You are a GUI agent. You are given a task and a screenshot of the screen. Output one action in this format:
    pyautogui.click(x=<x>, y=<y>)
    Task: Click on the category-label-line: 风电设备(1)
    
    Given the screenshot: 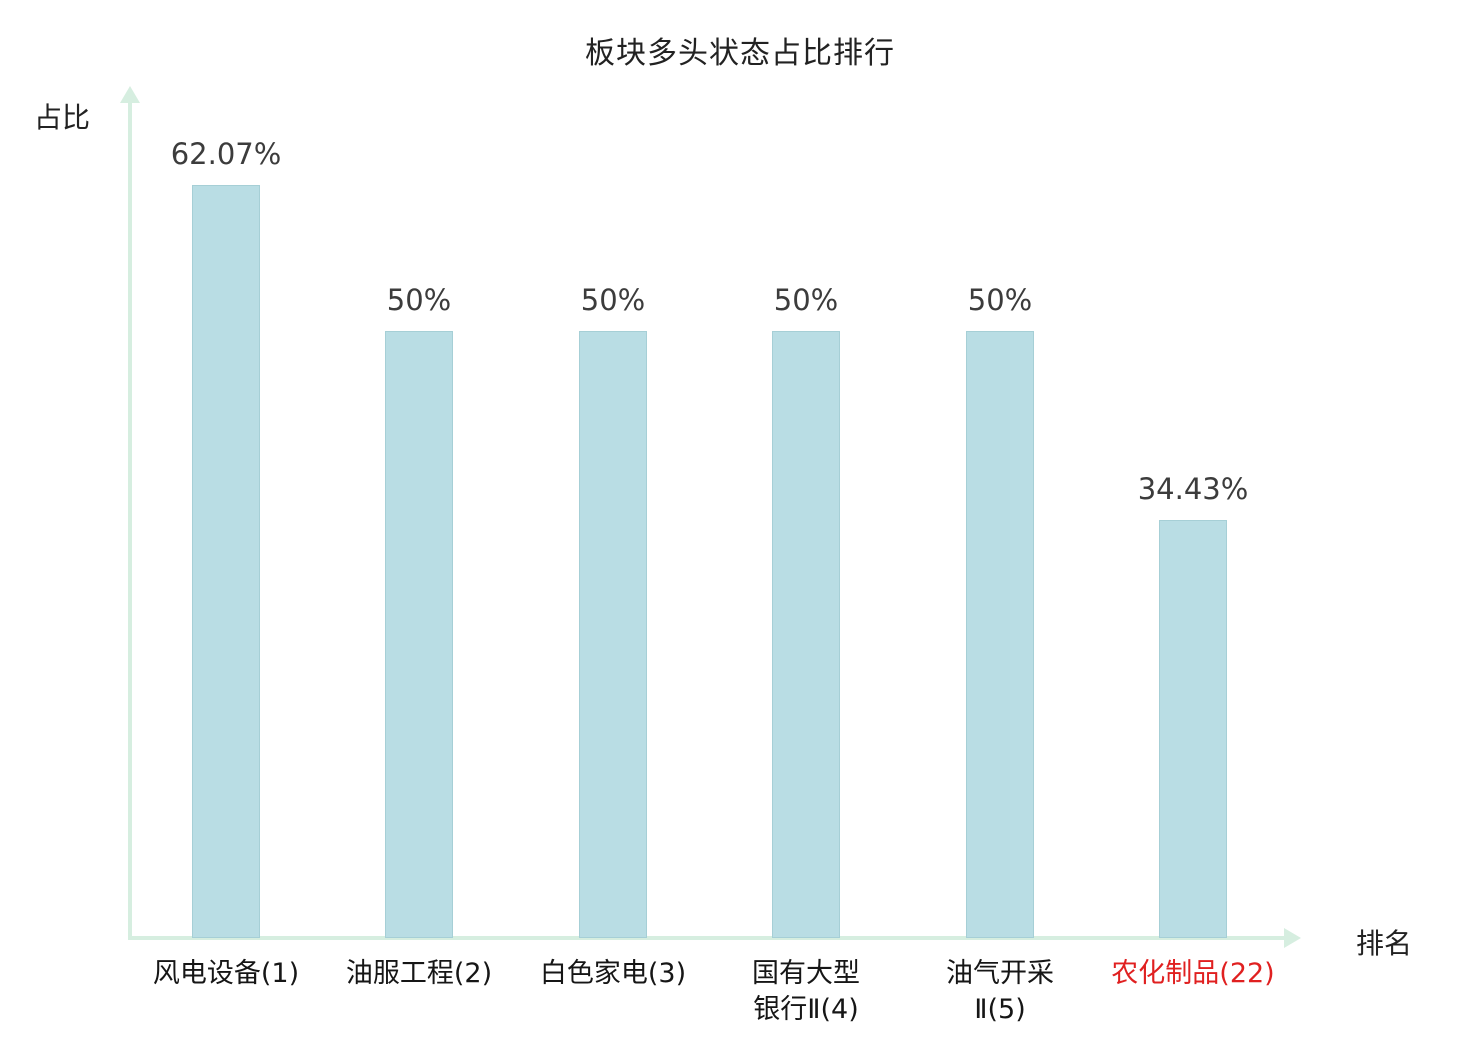 What is the action you would take?
    pyautogui.click(x=226, y=973)
    